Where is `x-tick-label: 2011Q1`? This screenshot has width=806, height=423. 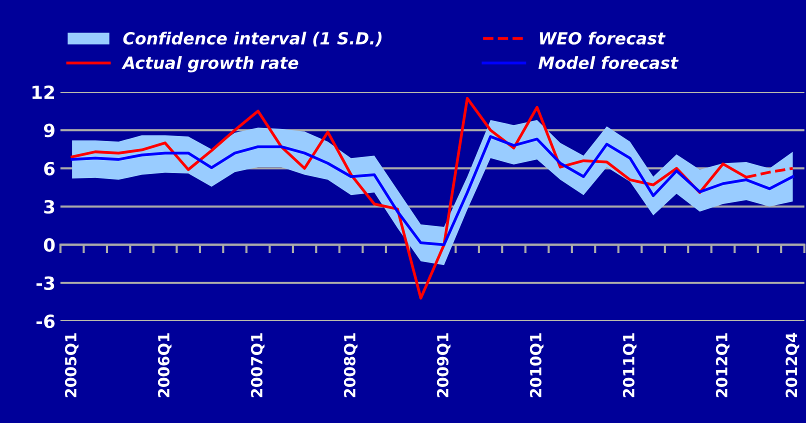 x-tick-label: 2011Q1 is located at coordinates (629, 365).